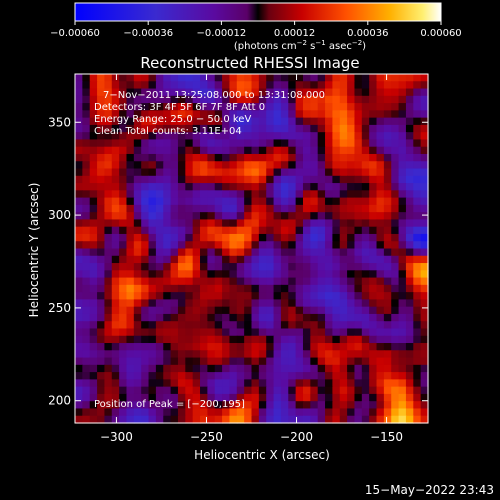 The height and width of the screenshot is (500, 500). I want to click on colorbar-tick-label: −0.00036, so click(148, 33).